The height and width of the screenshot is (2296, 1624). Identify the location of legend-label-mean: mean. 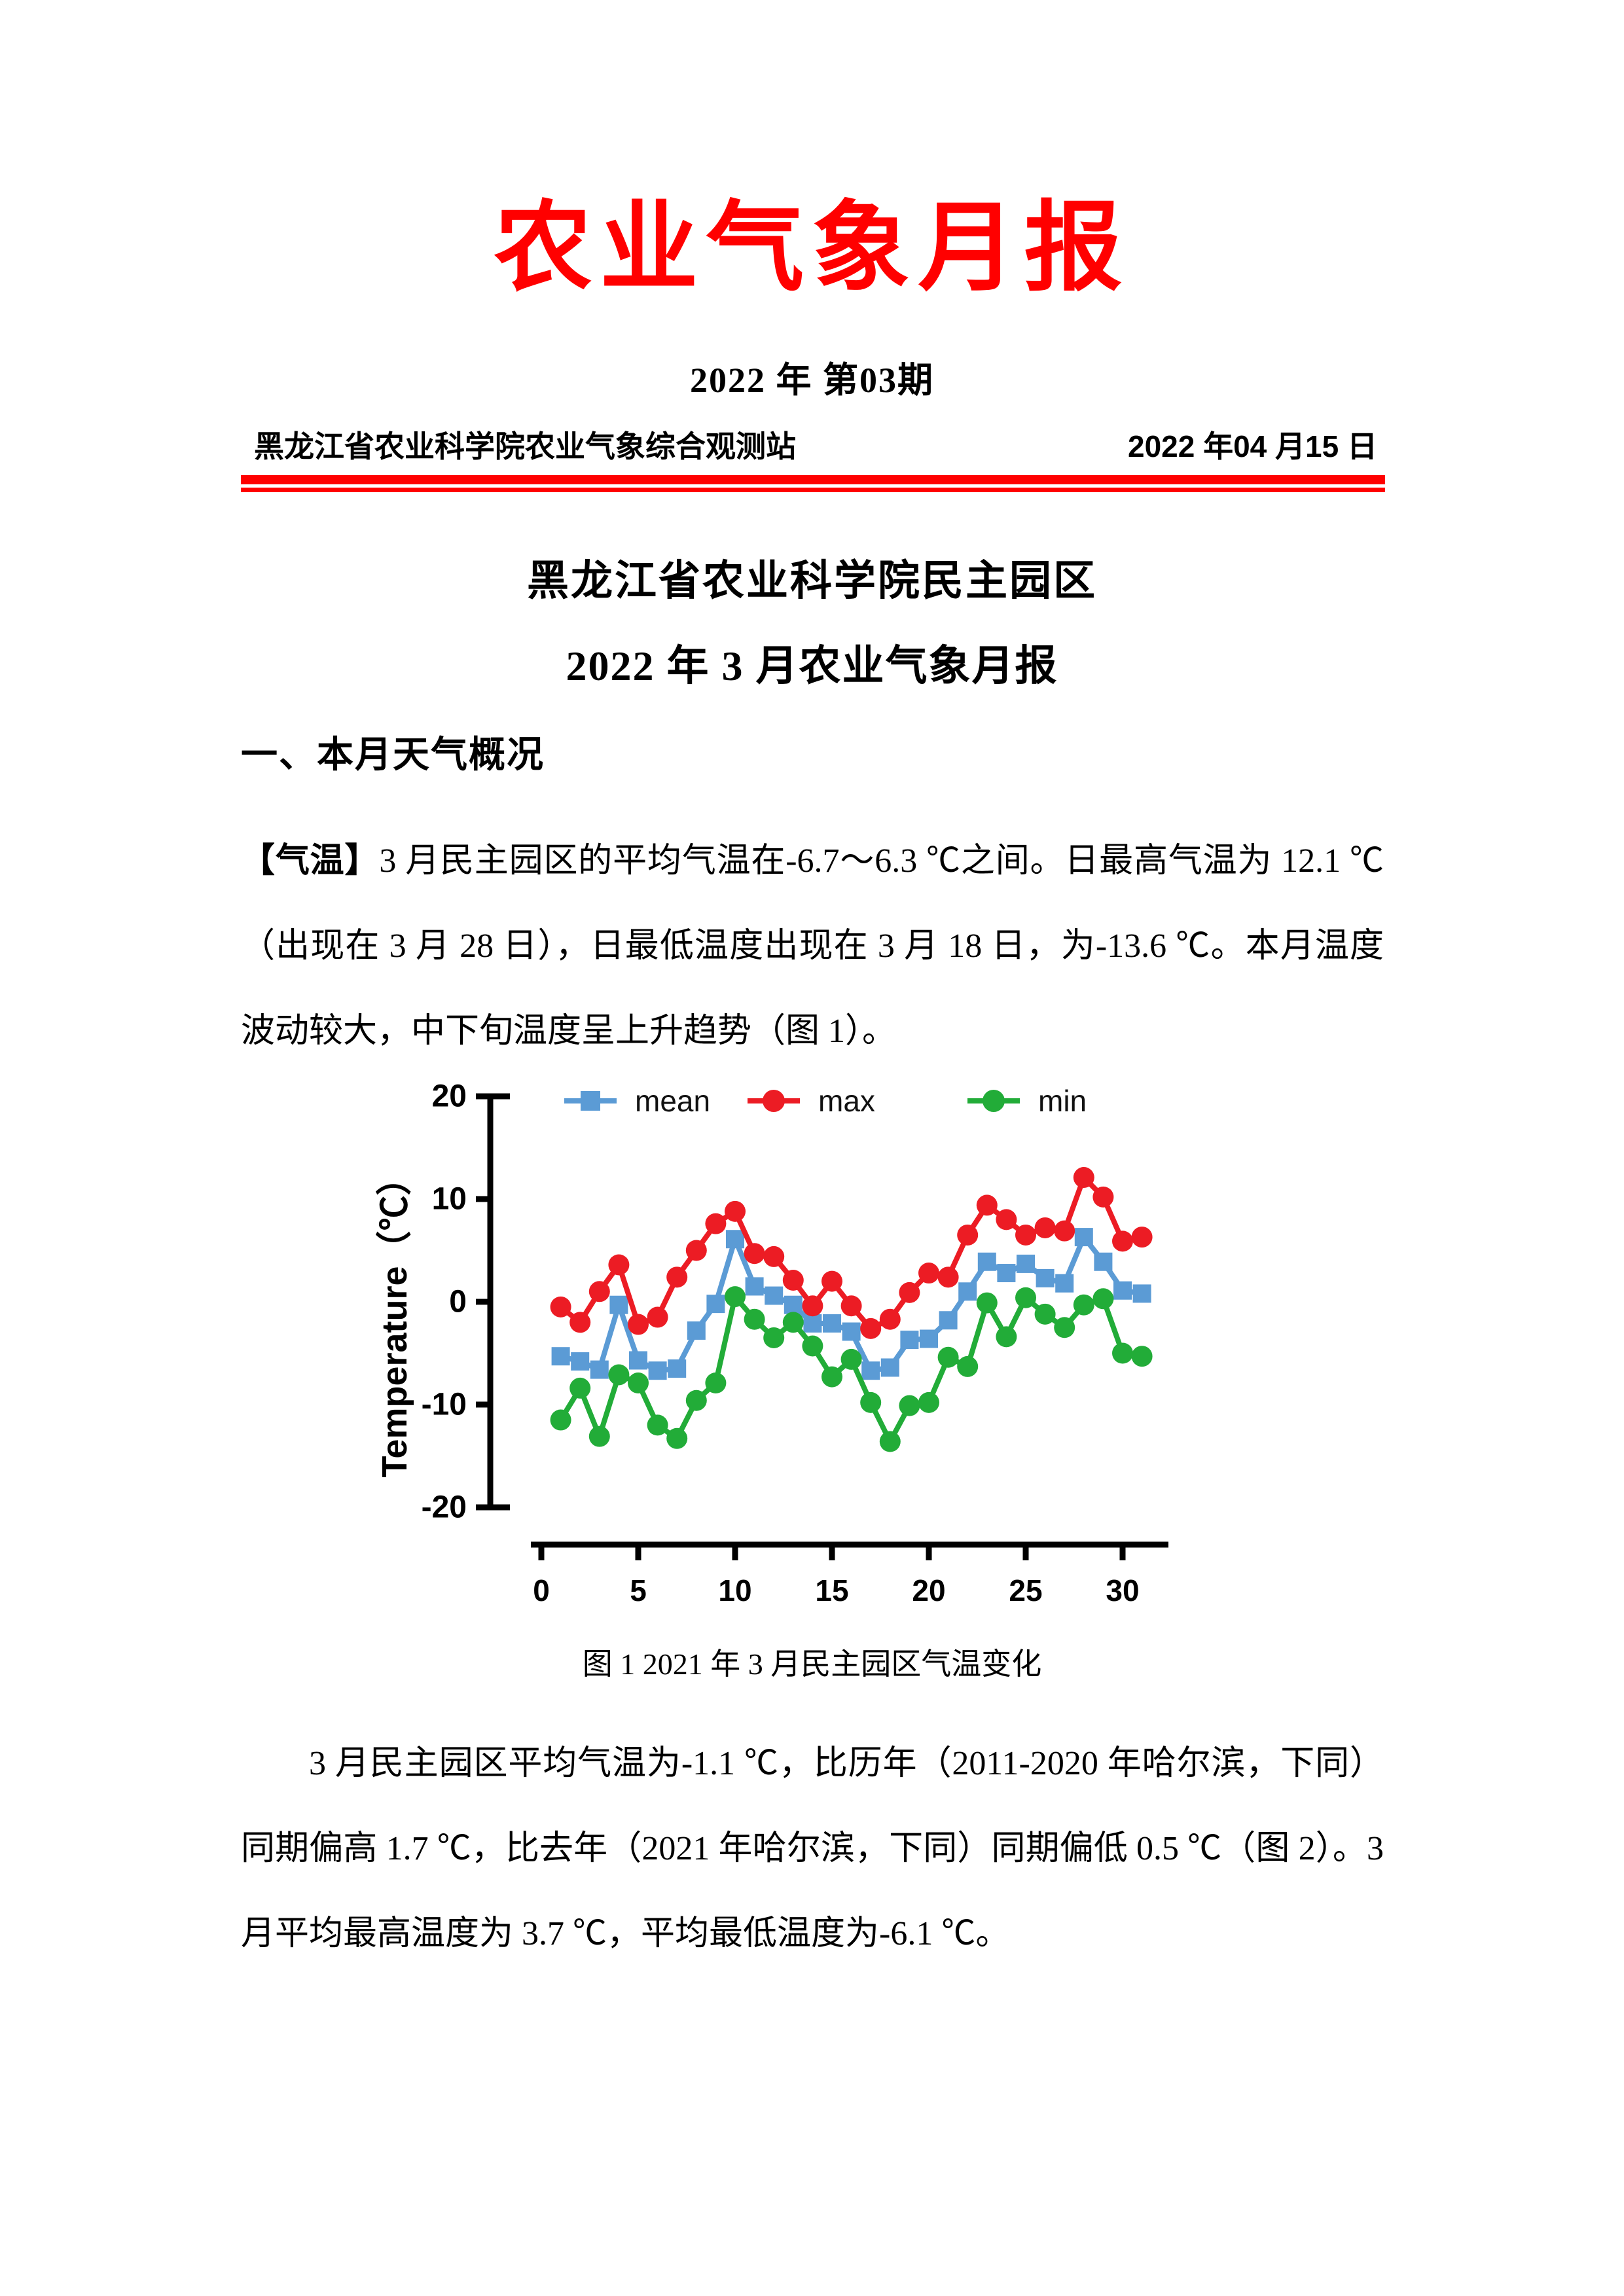
(672, 1101).